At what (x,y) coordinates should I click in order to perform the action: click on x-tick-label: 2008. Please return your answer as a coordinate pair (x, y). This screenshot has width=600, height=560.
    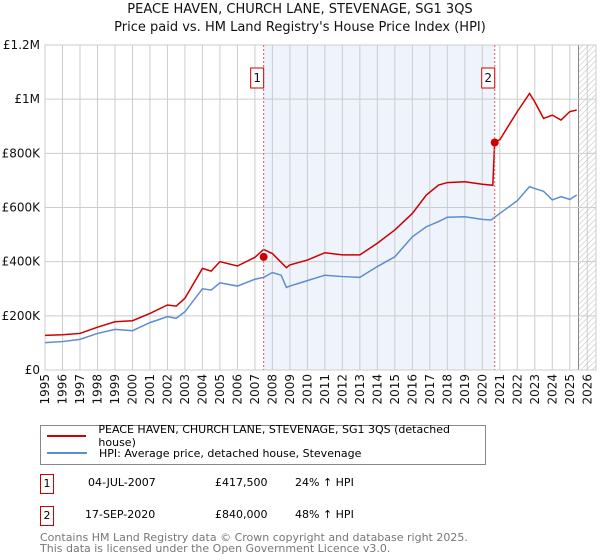
    Looking at the image, I should click on (272, 389).